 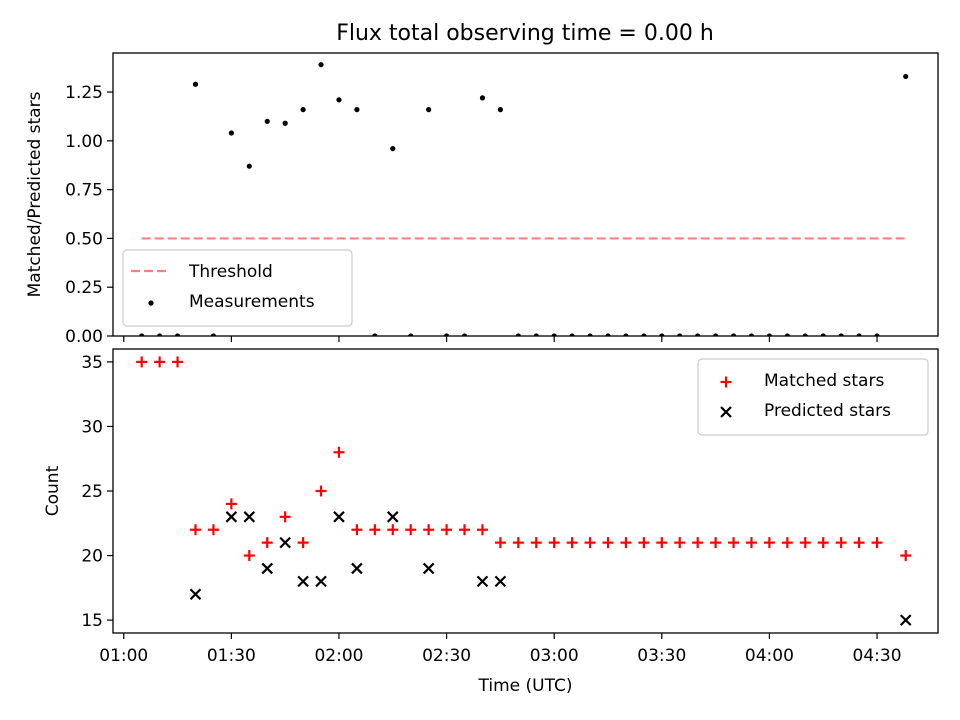 I want to click on legend-box, so click(x=237, y=288).